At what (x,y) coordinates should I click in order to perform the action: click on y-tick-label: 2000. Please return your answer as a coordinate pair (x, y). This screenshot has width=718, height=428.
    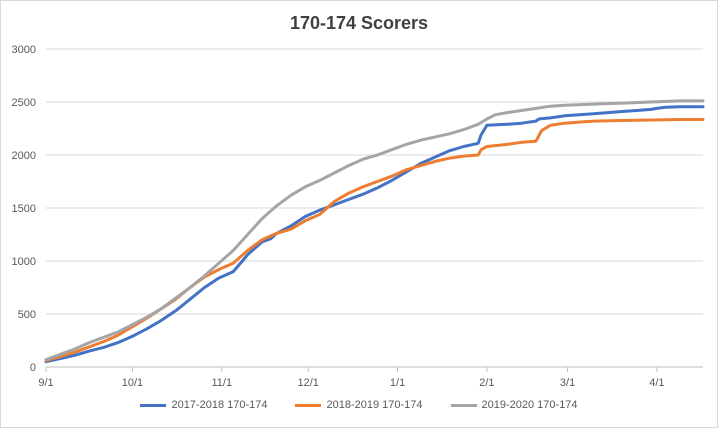
    Looking at the image, I should click on (24, 156).